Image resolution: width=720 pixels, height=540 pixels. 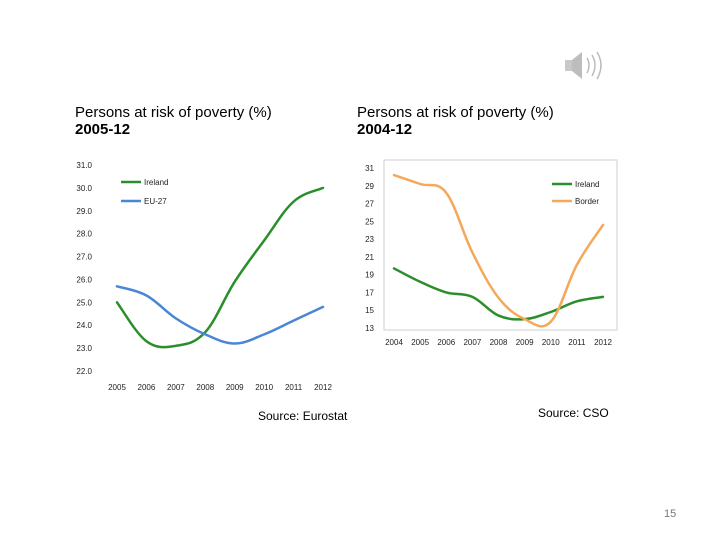 What do you see at coordinates (394, 342) in the screenshot?
I see `right-chart-xtick-label: 2004` at bounding box center [394, 342].